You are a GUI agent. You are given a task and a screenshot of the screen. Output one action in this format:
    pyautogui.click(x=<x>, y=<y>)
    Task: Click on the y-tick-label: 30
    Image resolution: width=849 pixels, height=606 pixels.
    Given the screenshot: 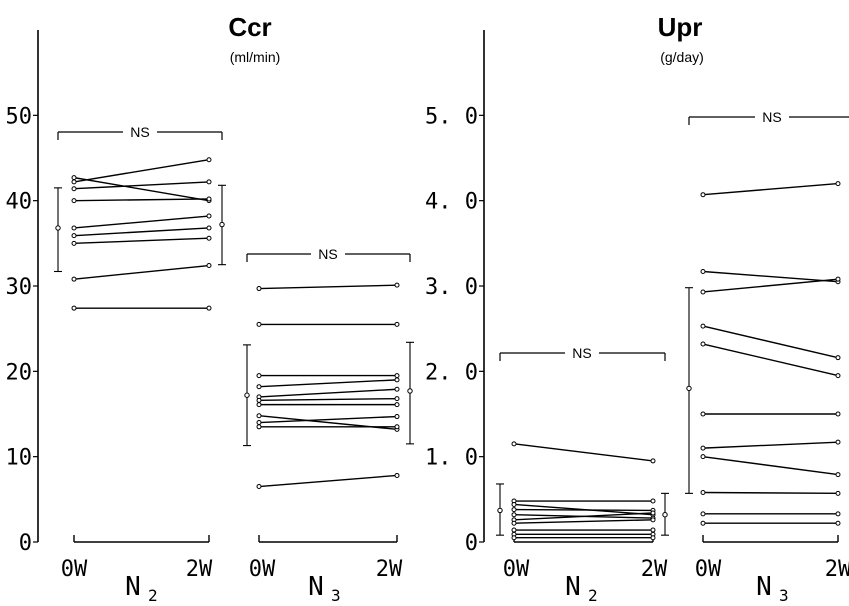 What is the action you would take?
    pyautogui.click(x=19, y=287)
    